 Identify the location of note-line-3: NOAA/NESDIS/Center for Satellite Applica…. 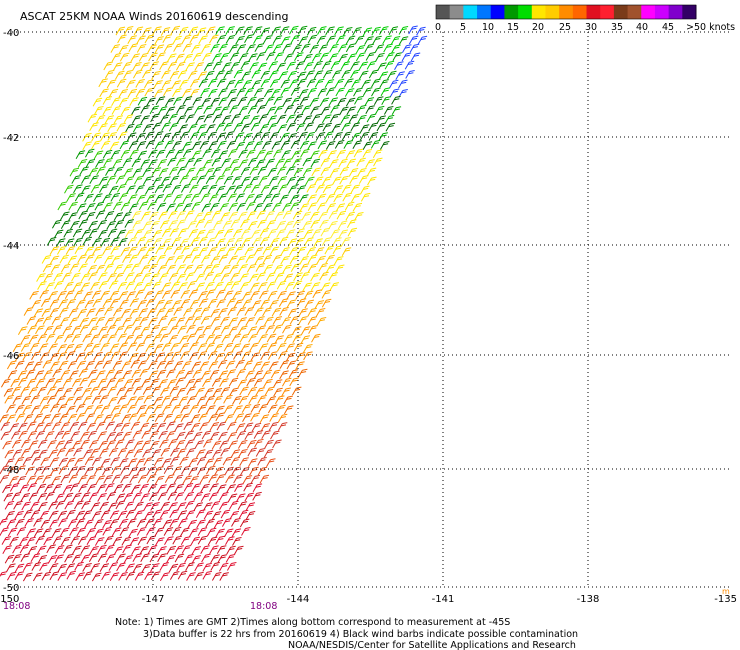
(432, 645).